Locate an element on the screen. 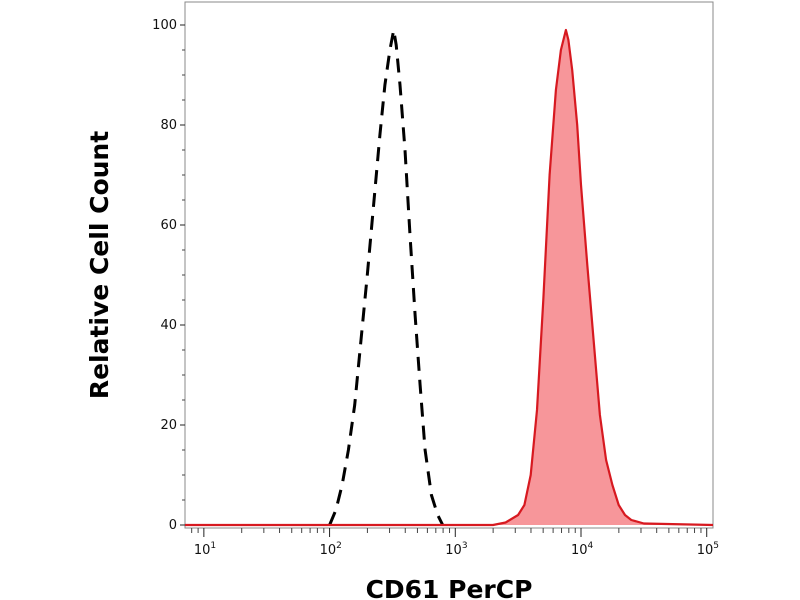  y-tick-label: 40 is located at coordinates (168, 325).